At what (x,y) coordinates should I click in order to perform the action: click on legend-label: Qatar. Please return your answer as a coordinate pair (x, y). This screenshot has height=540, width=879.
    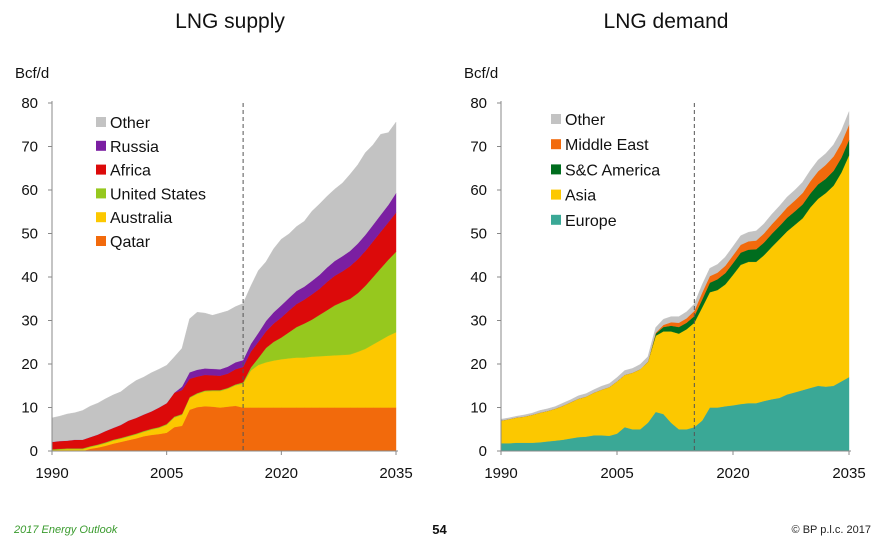
    Looking at the image, I should click on (130, 242).